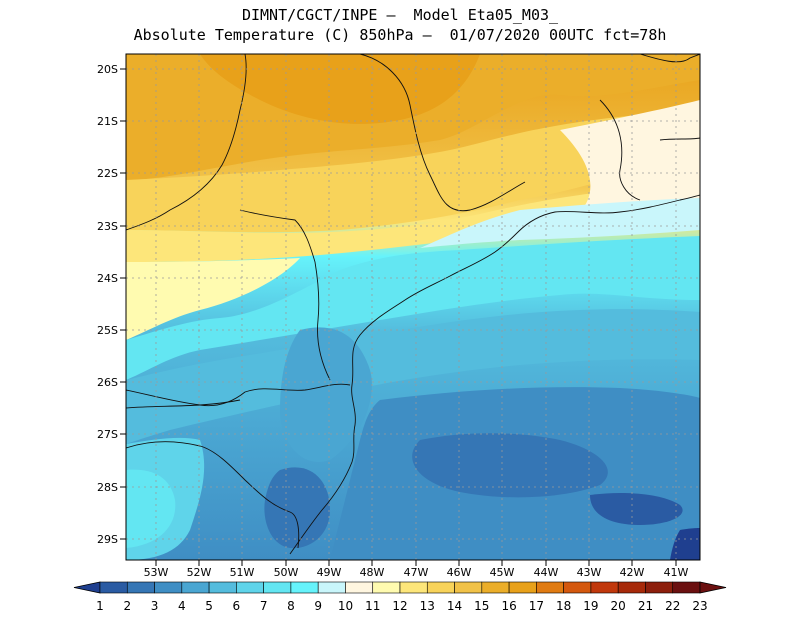 This screenshot has height=618, width=800. Describe the element at coordinates (107, 304) in the screenshot. I see `latitude-labels: 20S 21S 22S 23S 24S 25S 26S 27S 28S 29S` at that location.